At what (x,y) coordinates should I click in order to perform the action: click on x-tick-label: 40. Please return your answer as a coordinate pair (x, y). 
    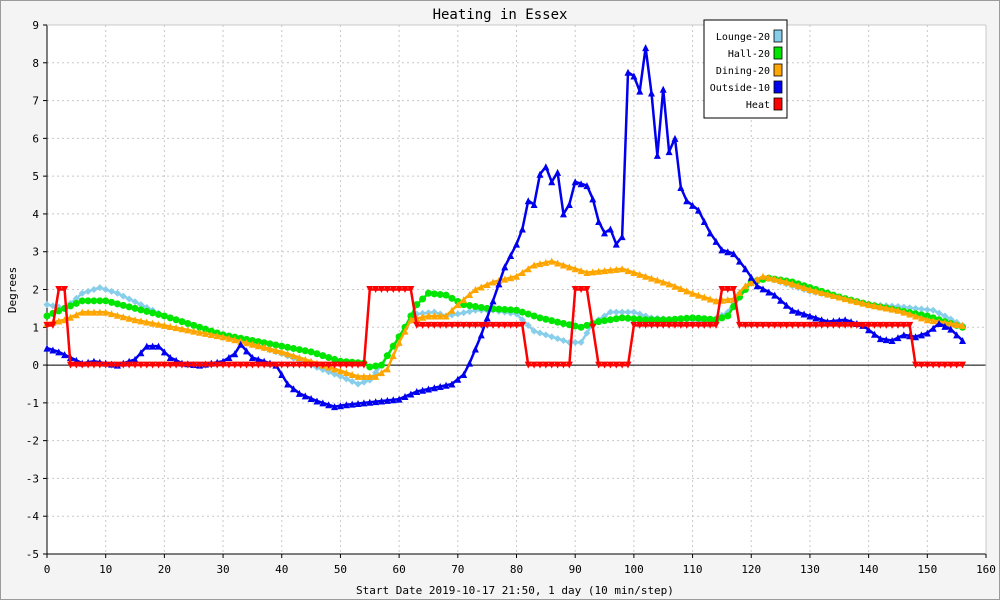
    Looking at the image, I should click on (281, 569).